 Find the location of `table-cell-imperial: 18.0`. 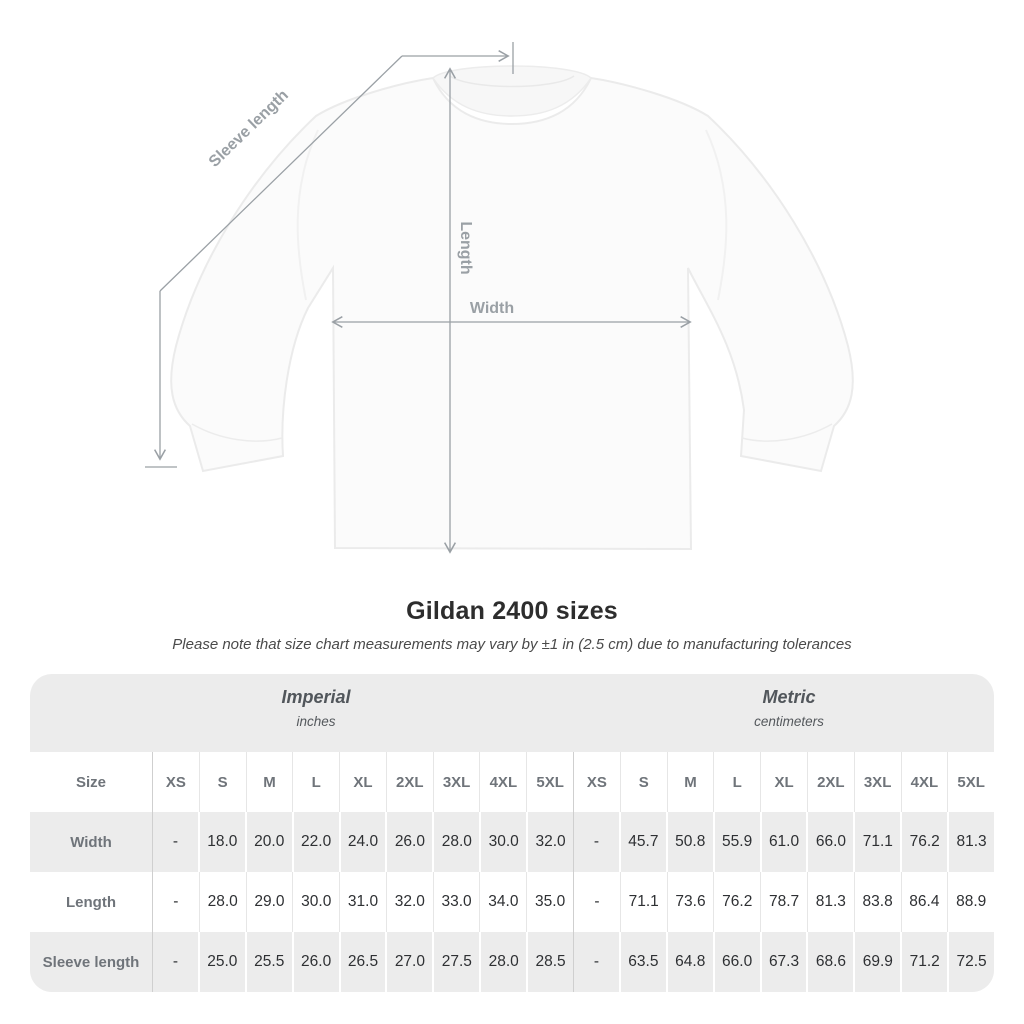

table-cell-imperial: 18.0 is located at coordinates (221, 842).